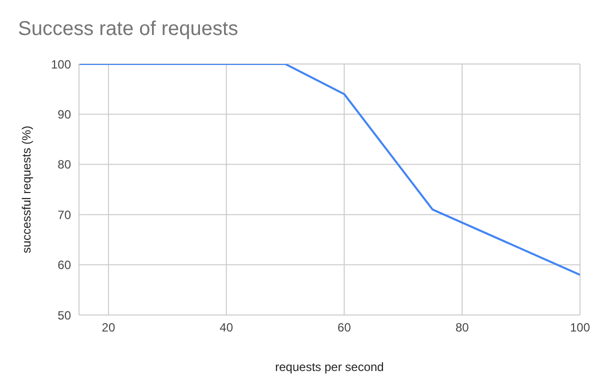 The image size is (600, 389). Describe the element at coordinates (345, 327) in the screenshot. I see `x-tick-label: 60` at that location.